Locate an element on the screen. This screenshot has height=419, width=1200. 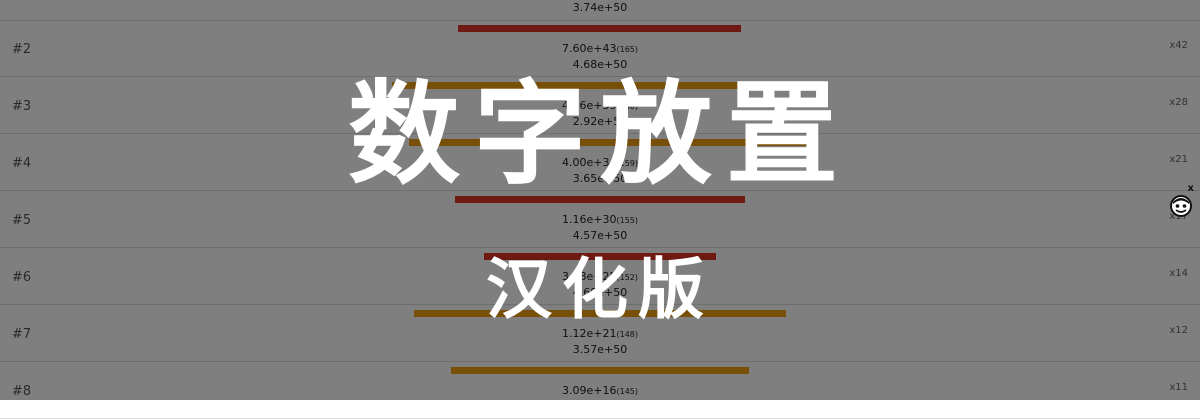
face-icon is located at coordinates (1181, 206).